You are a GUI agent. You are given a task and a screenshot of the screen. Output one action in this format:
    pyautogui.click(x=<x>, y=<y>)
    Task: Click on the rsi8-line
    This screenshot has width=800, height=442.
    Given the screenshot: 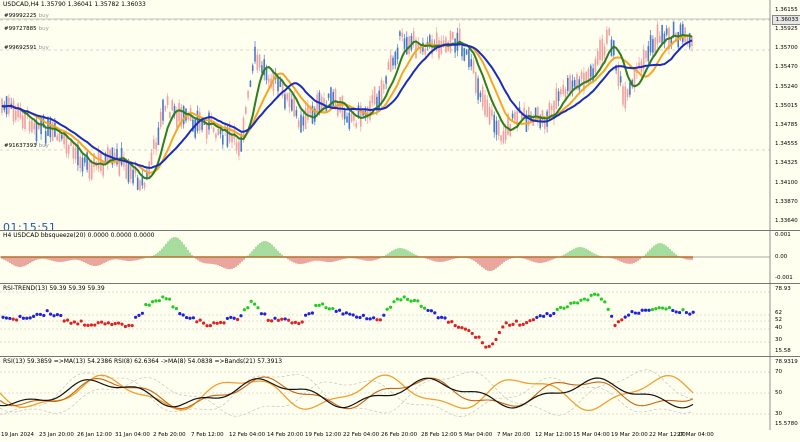 What is the action you would take?
    pyautogui.click(x=347, y=393)
    